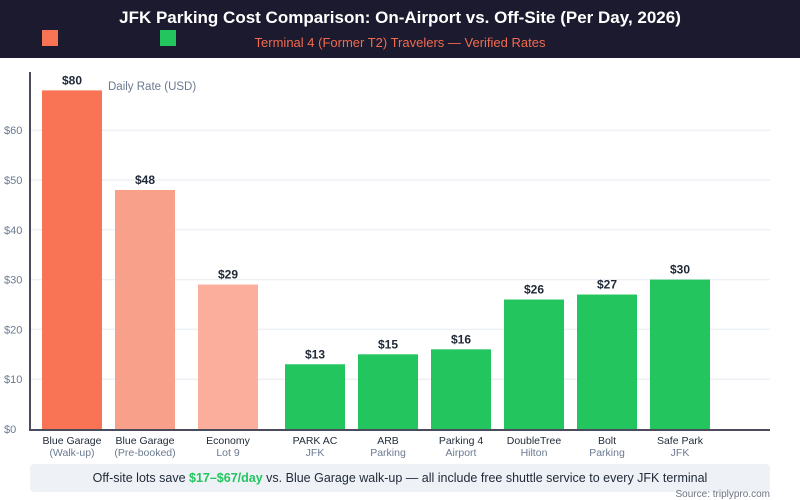  I want to click on data-label: $27, so click(607, 285).